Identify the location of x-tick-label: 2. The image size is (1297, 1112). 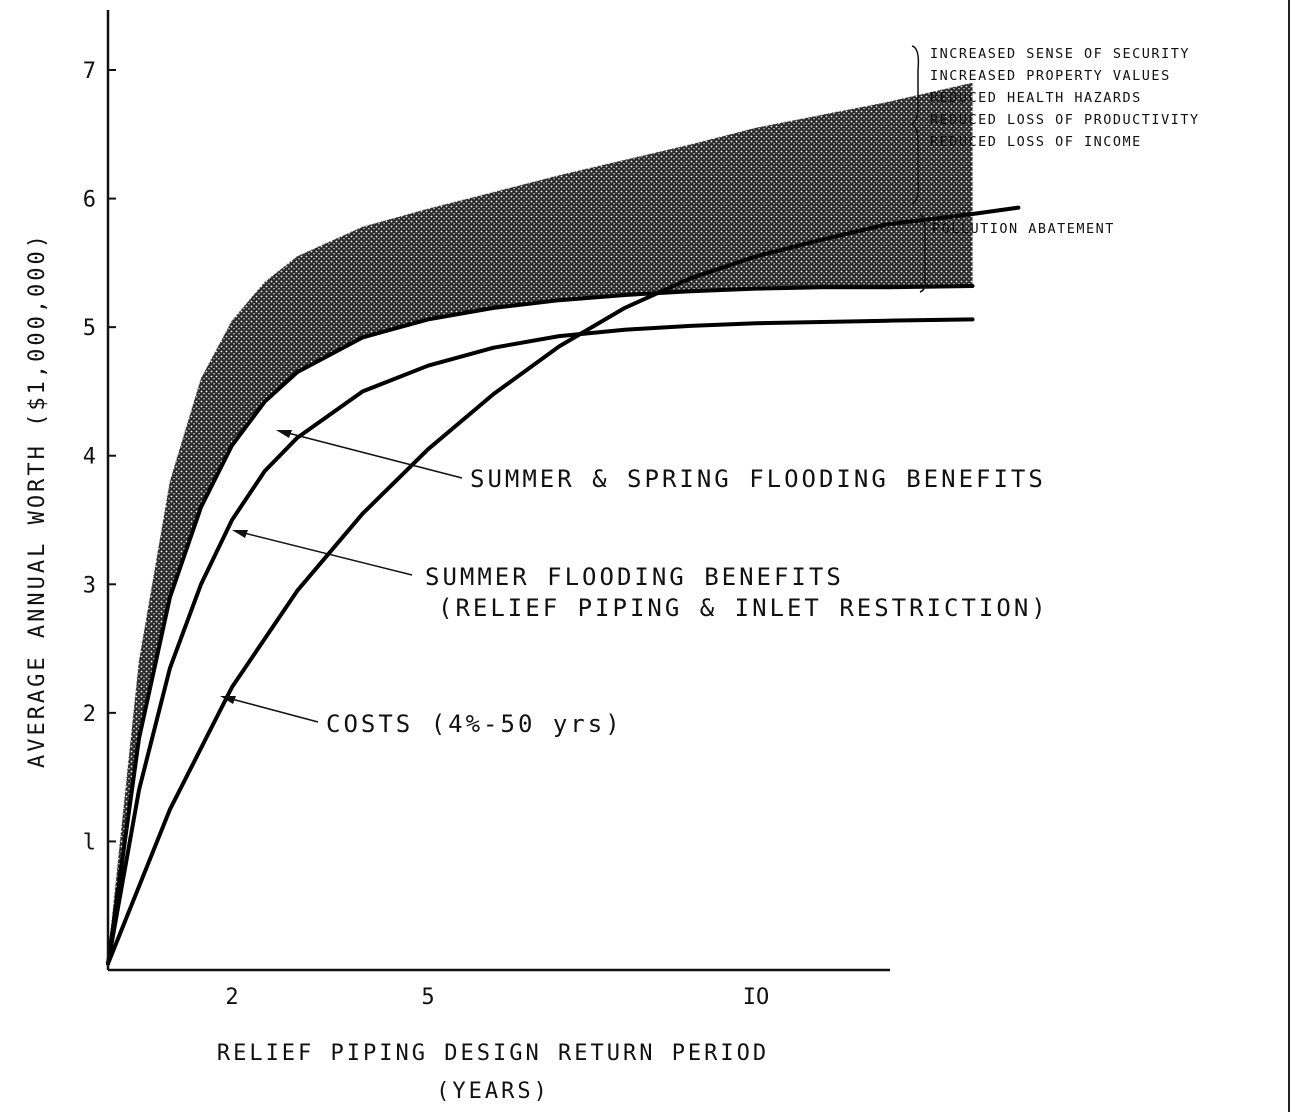
(231, 997).